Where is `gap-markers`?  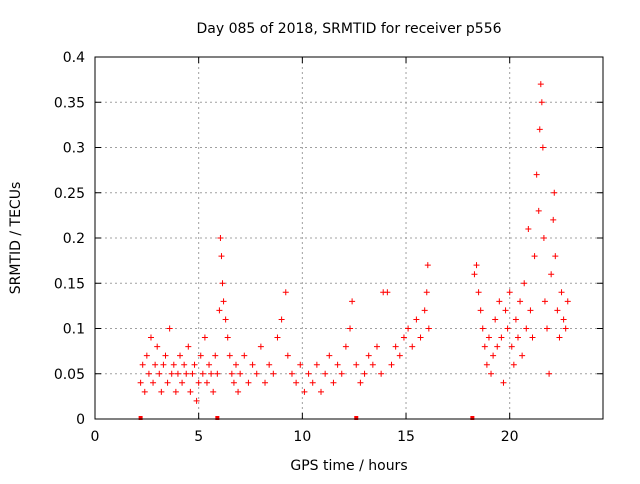
gap-markers is located at coordinates (306, 418).